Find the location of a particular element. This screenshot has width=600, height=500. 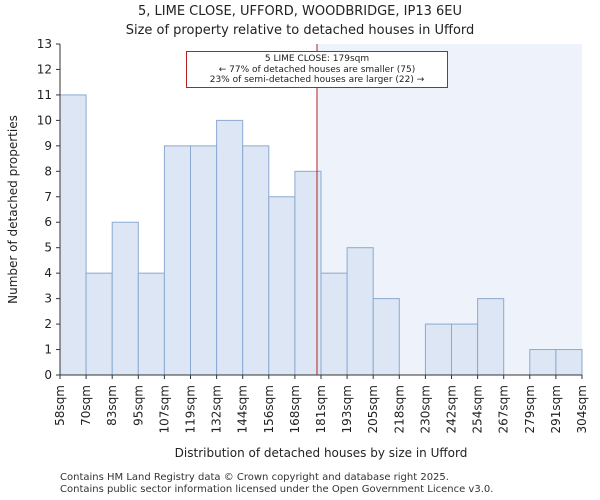

x-tick-label: 205sqm is located at coordinates (373, 409).